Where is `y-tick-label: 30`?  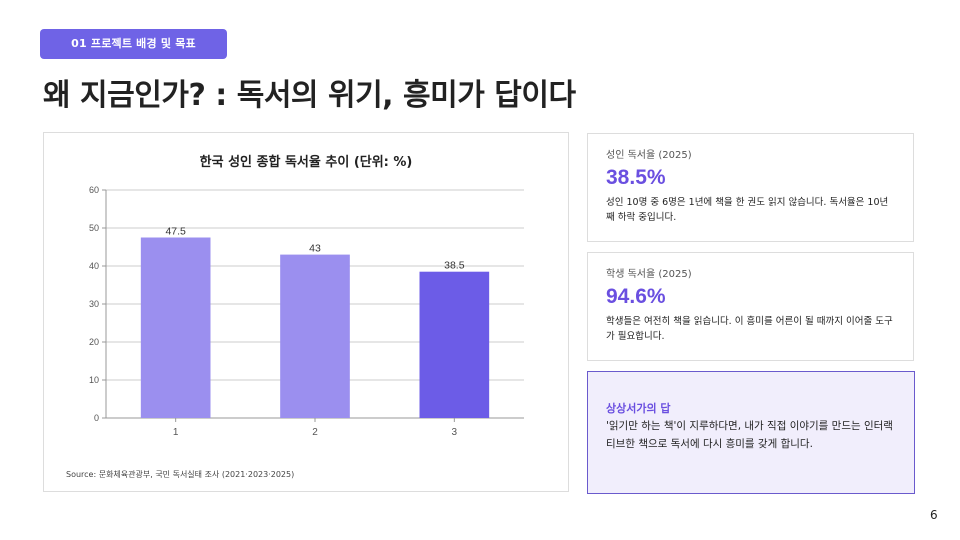 y-tick-label: 30 is located at coordinates (94, 304).